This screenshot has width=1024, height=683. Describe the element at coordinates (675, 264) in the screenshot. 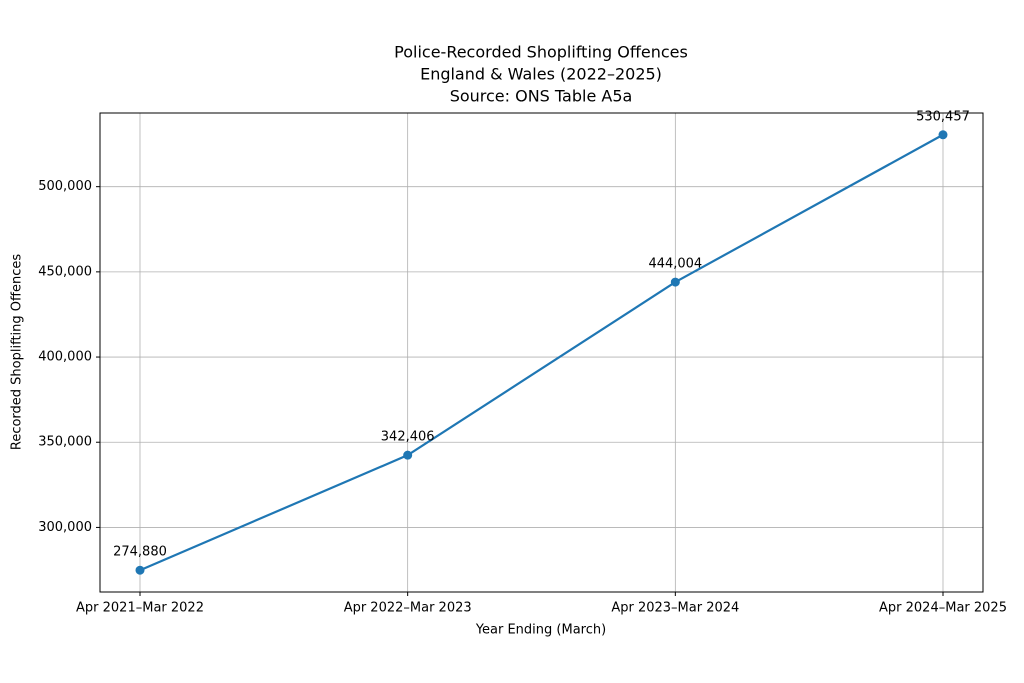

I see `data-label: 444,004` at that location.